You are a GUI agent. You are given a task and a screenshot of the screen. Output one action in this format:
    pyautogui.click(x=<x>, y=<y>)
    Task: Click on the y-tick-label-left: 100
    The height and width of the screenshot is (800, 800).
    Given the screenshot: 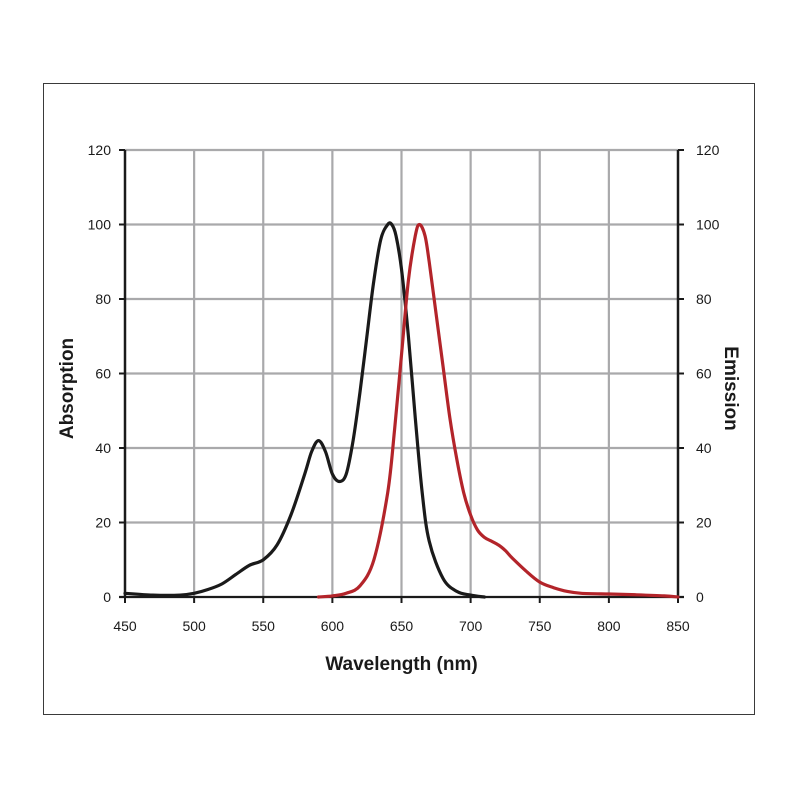 What is the action you would take?
    pyautogui.click(x=100, y=225)
    